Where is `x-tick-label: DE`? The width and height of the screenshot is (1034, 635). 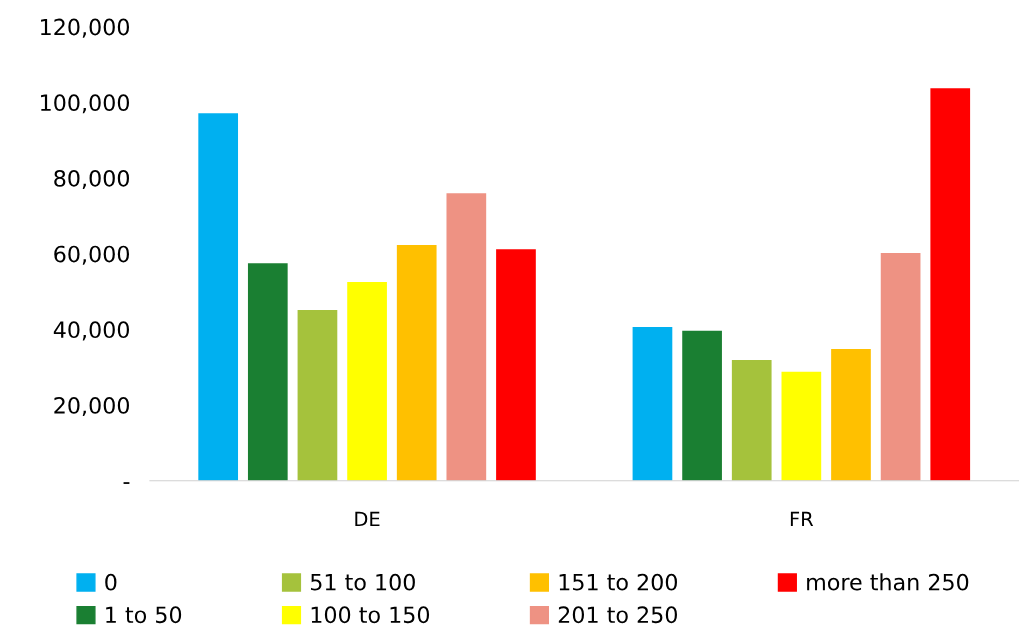 x-tick-label: DE is located at coordinates (367, 519).